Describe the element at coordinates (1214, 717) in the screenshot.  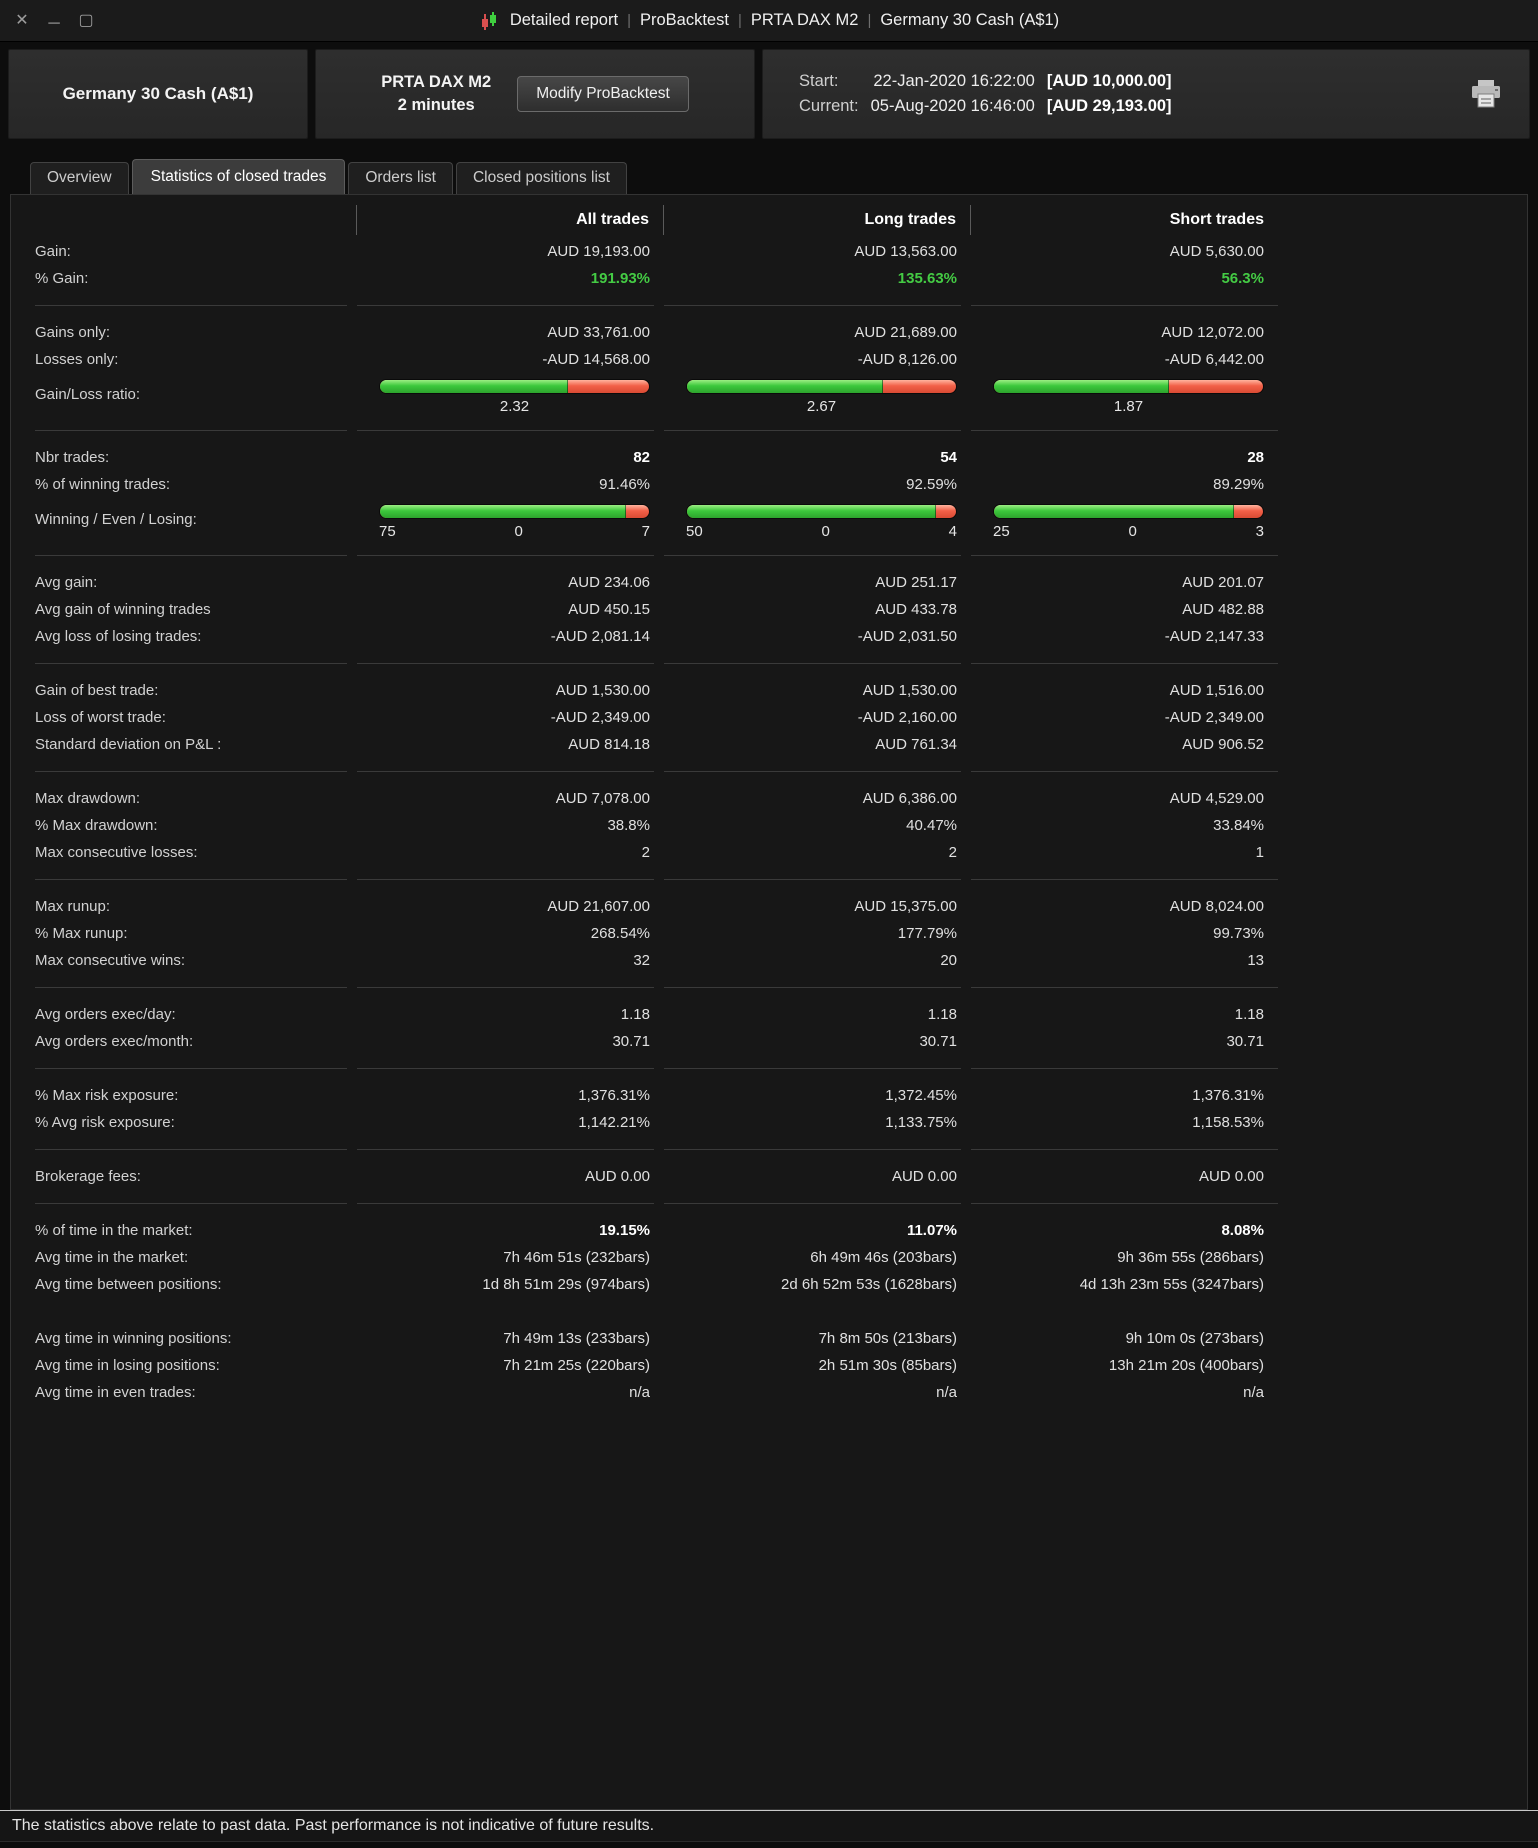
I see `stat-value: -AUD 2,349.00` at that location.